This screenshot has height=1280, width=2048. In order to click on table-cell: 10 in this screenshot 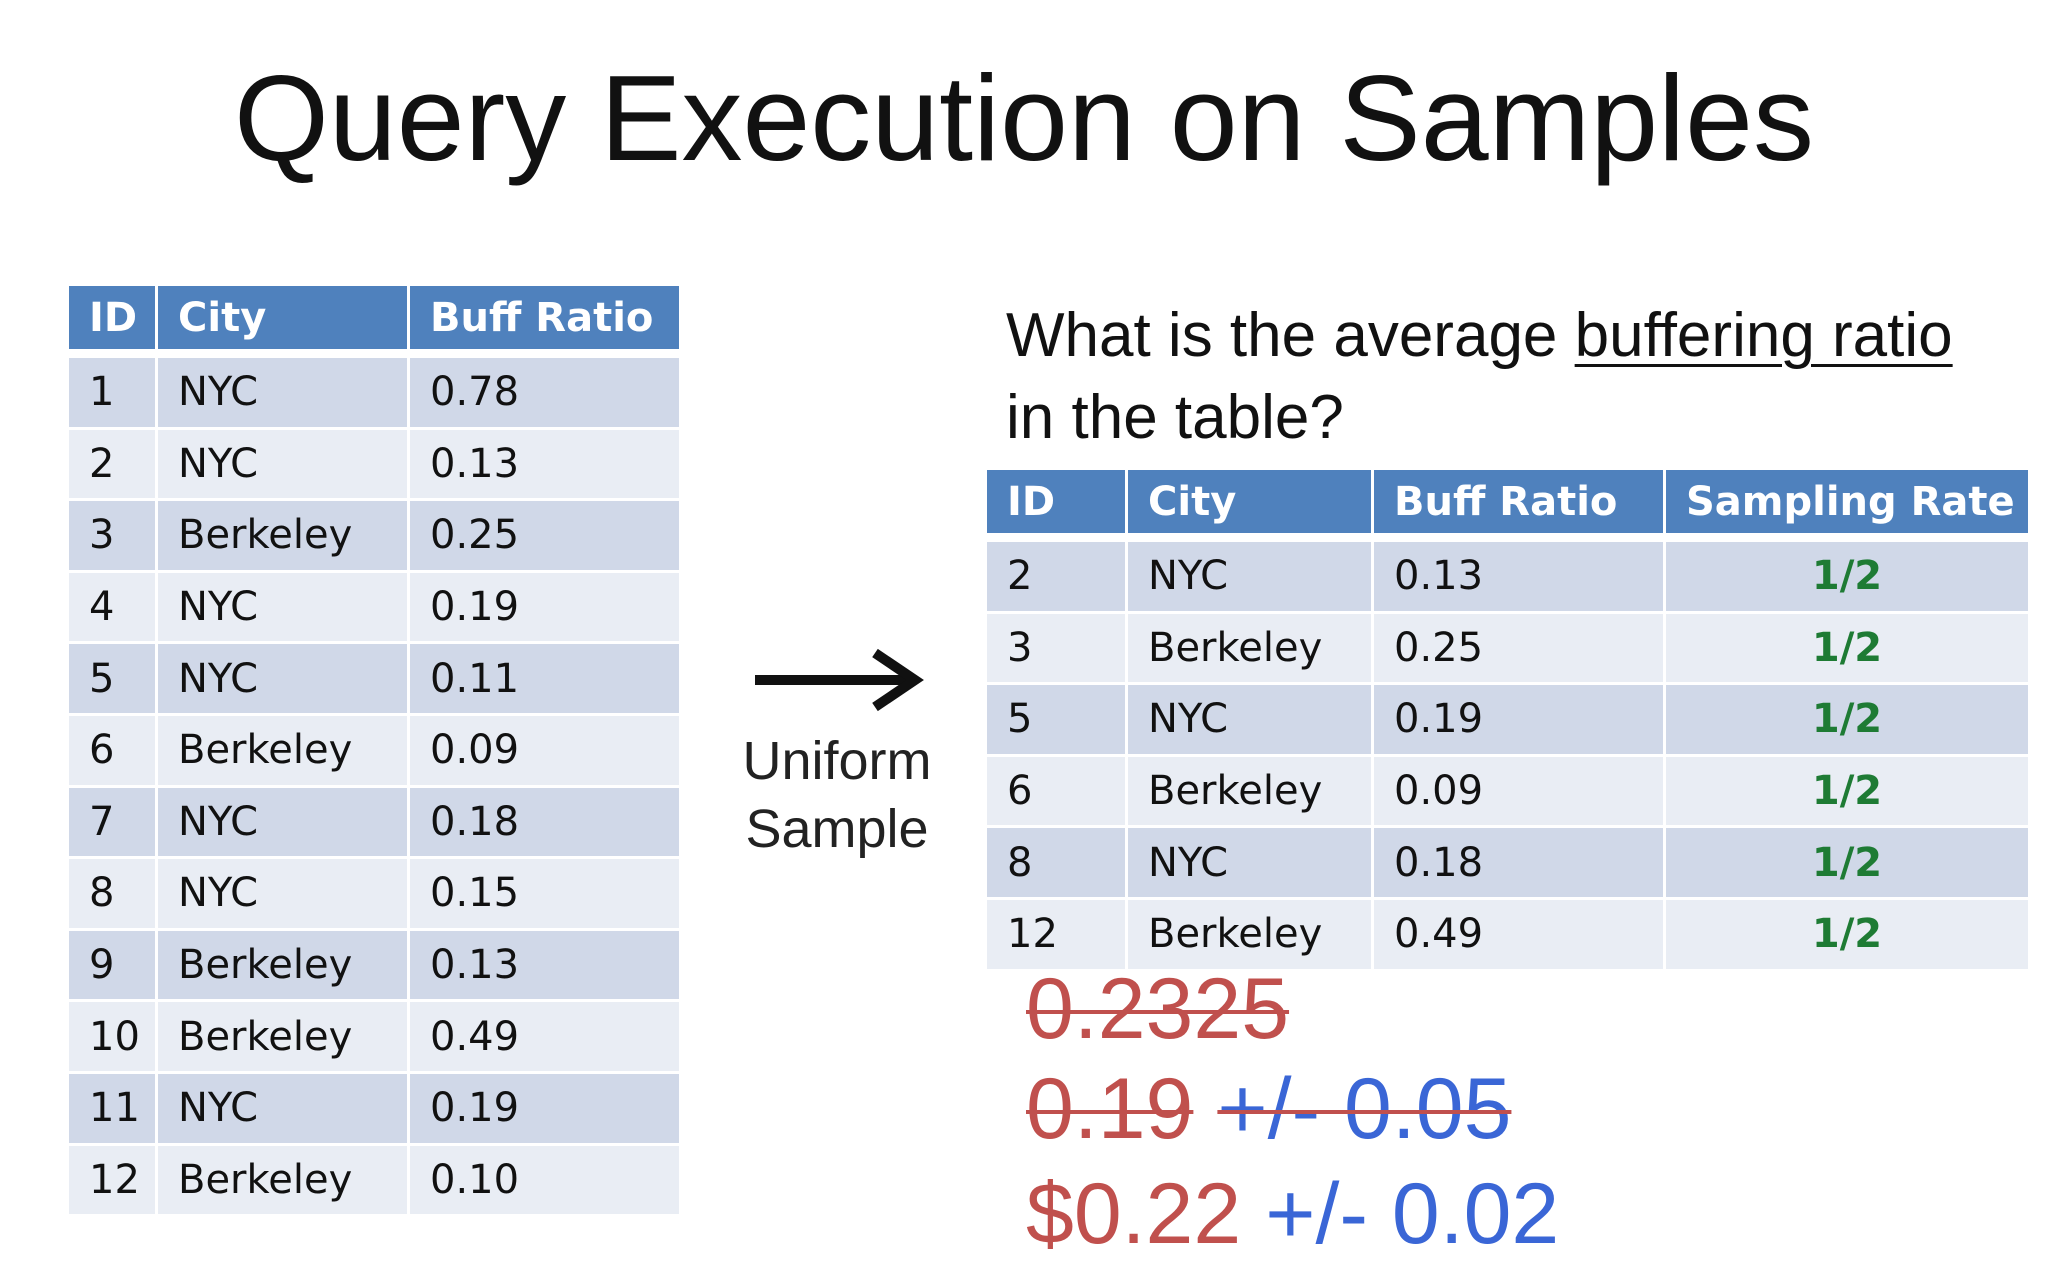, I will do `click(112, 1036)`.